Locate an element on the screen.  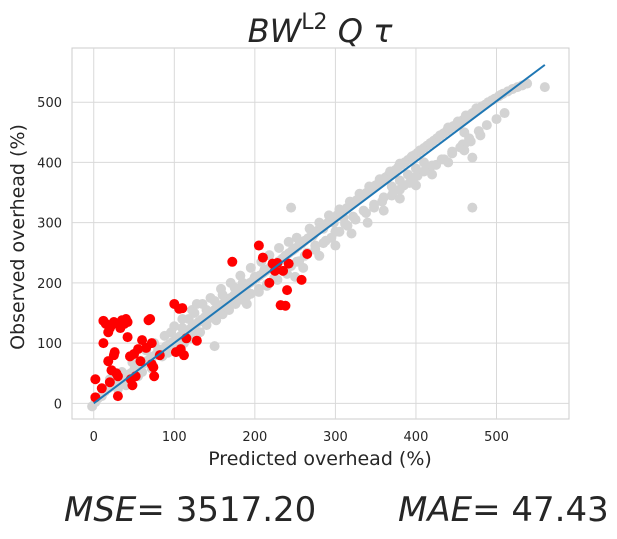
mse-value: = 3517.20 is located at coordinates (226, 510).